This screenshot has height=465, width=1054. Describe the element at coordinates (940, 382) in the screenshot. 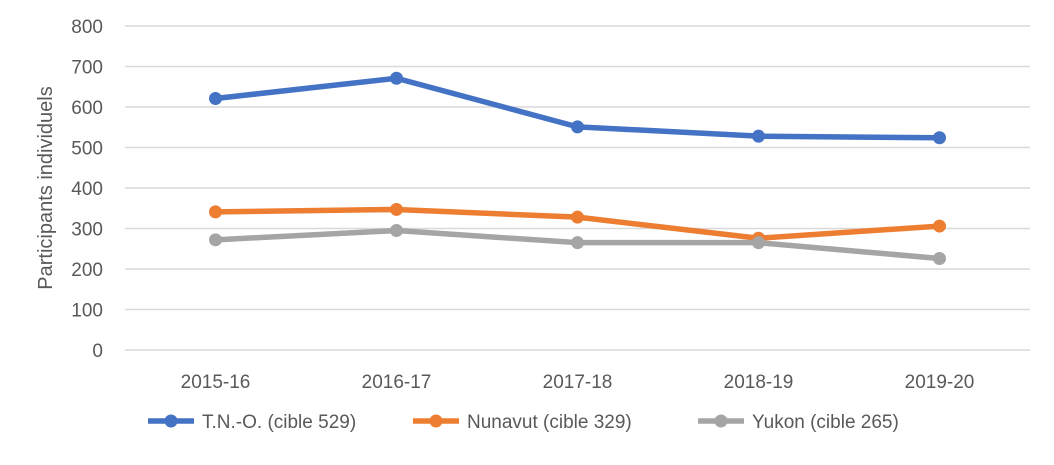

I see `x-tick-label: 2019-20` at that location.